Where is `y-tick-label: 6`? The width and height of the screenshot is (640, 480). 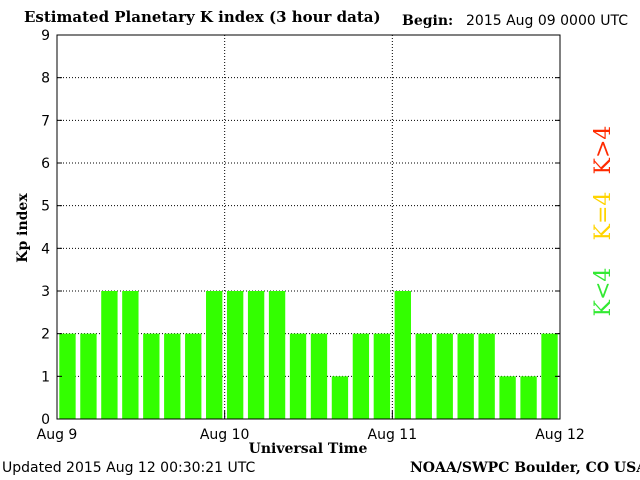 y-tick-label: 6 is located at coordinates (45, 164).